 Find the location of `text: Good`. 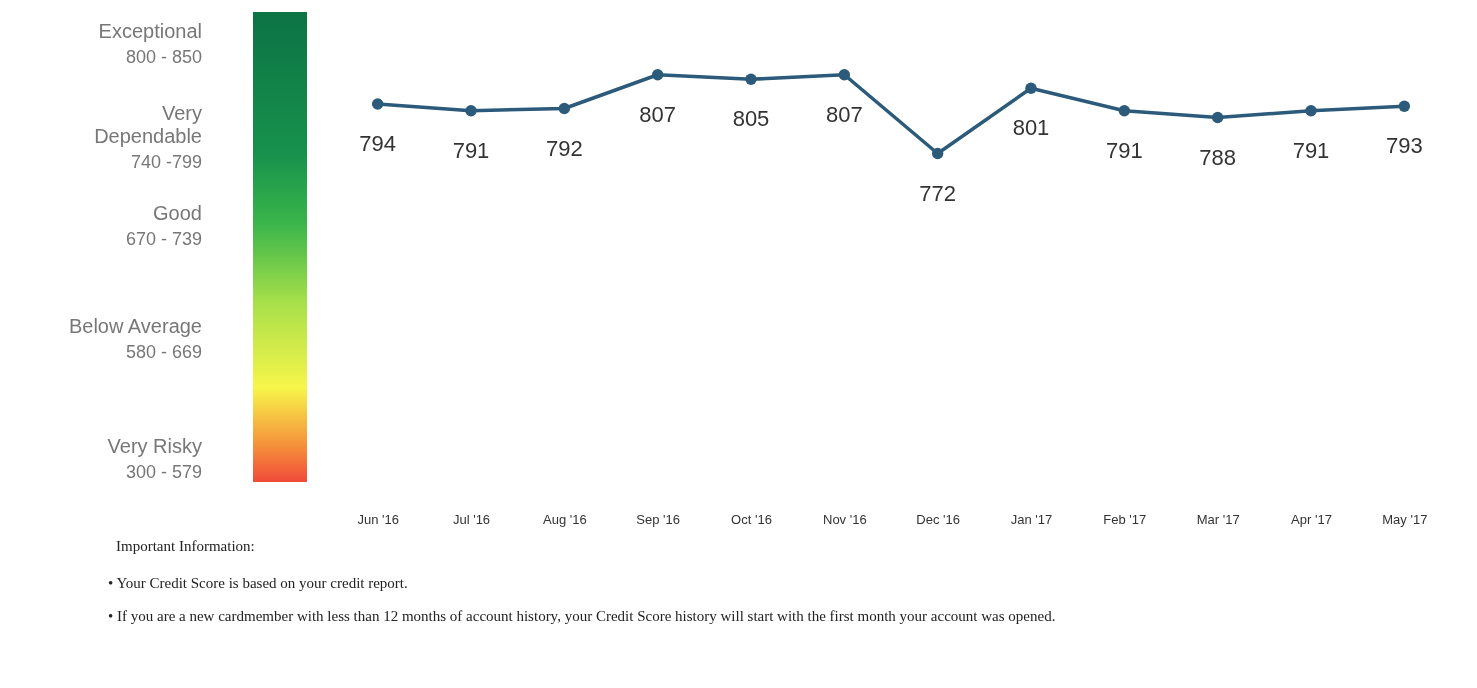

text: Good is located at coordinates (177, 213).